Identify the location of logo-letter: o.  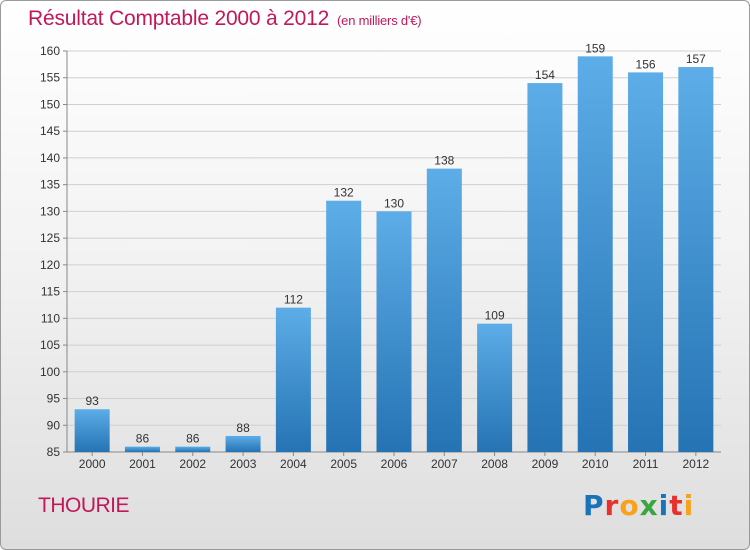
(629, 505).